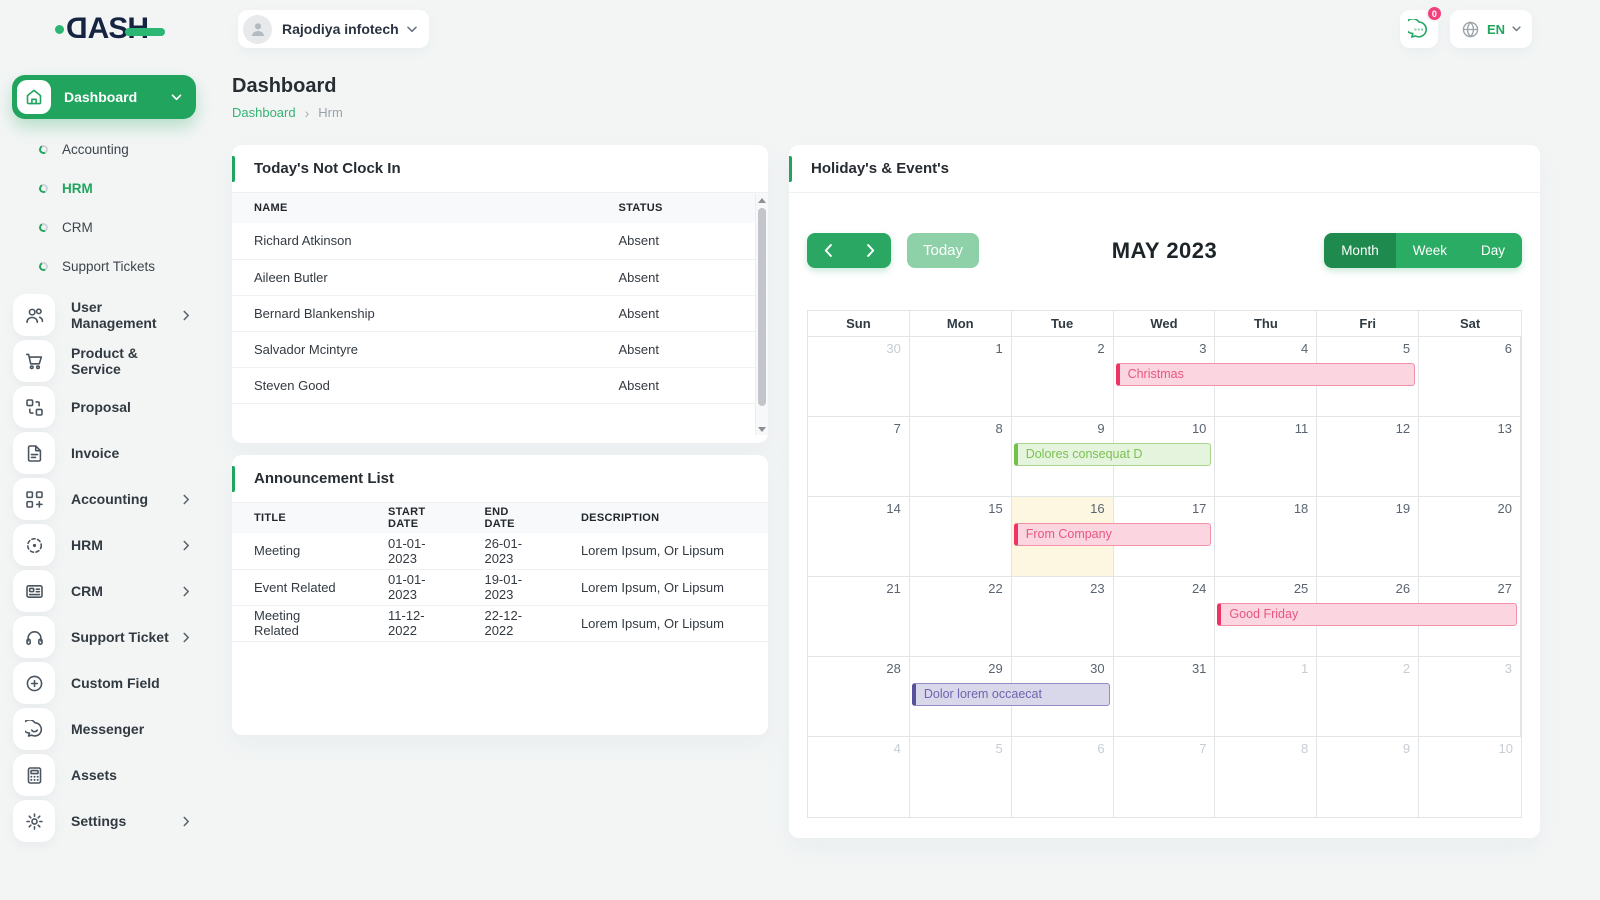 The width and height of the screenshot is (1600, 900). What do you see at coordinates (330, 112) in the screenshot?
I see `breadcrumb-current: Hrm` at bounding box center [330, 112].